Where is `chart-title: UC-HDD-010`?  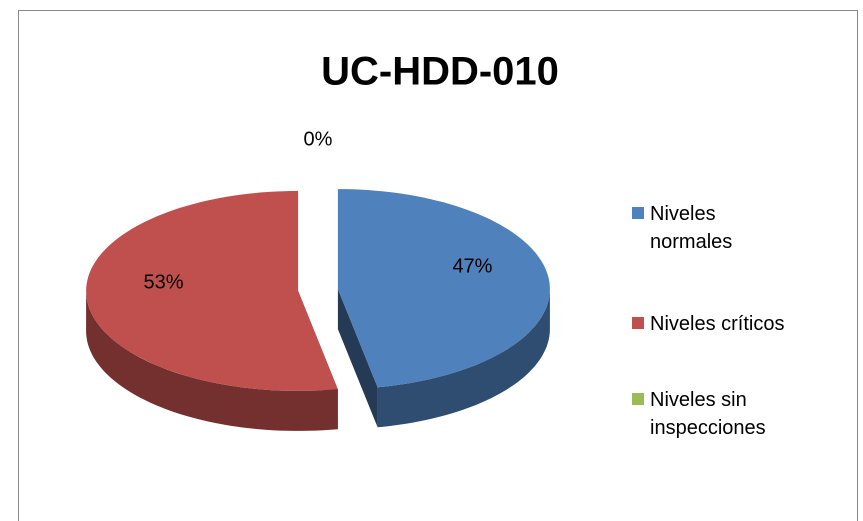 chart-title: UC-HDD-010 is located at coordinates (440, 72).